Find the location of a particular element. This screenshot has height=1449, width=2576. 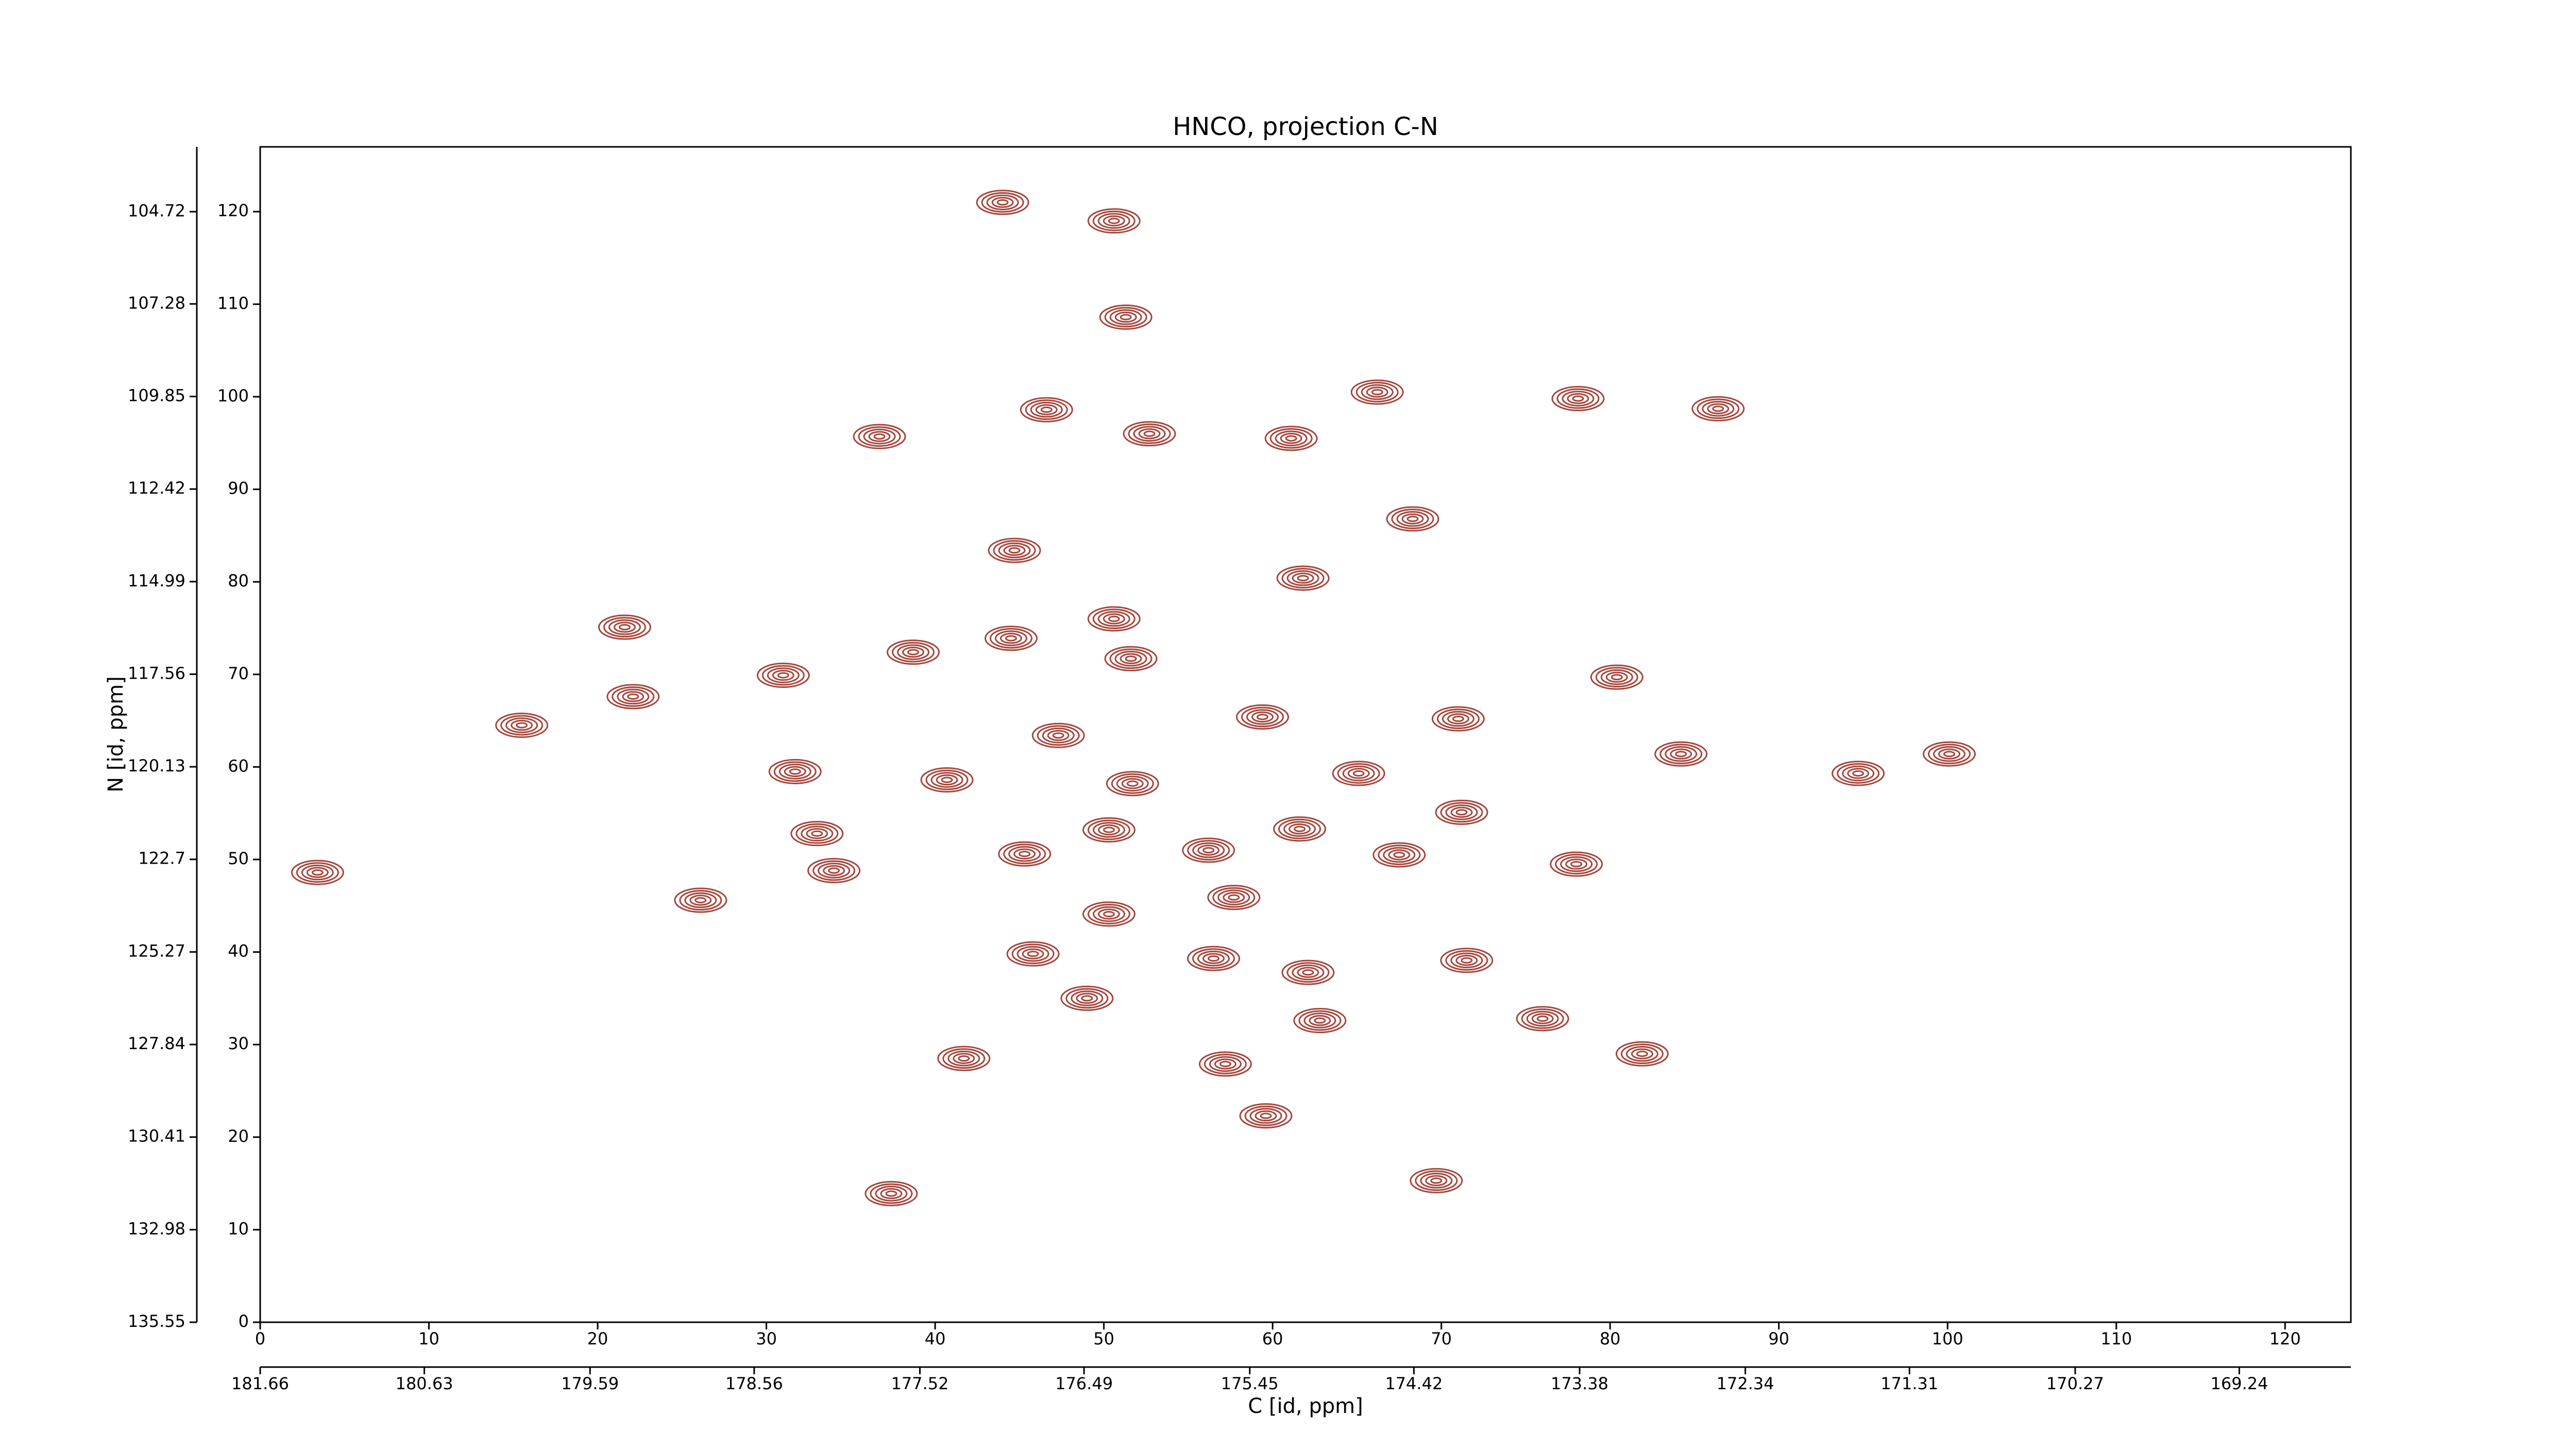

x2-tick-label: 177.52 is located at coordinates (920, 1383).